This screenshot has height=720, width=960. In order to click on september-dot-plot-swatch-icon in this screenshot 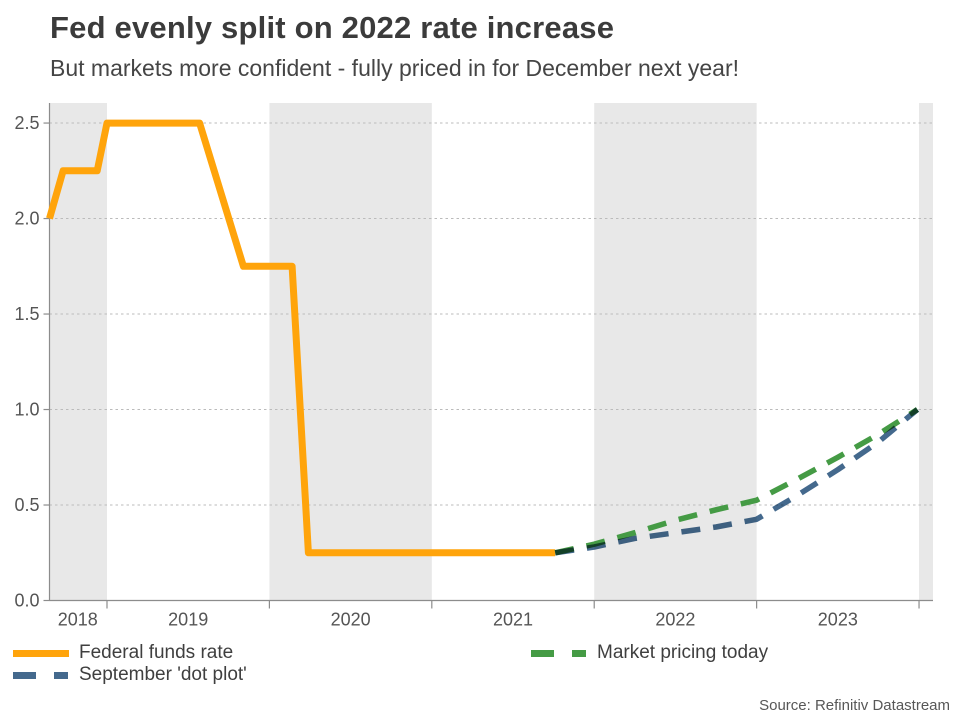, I will do `click(41, 675)`.